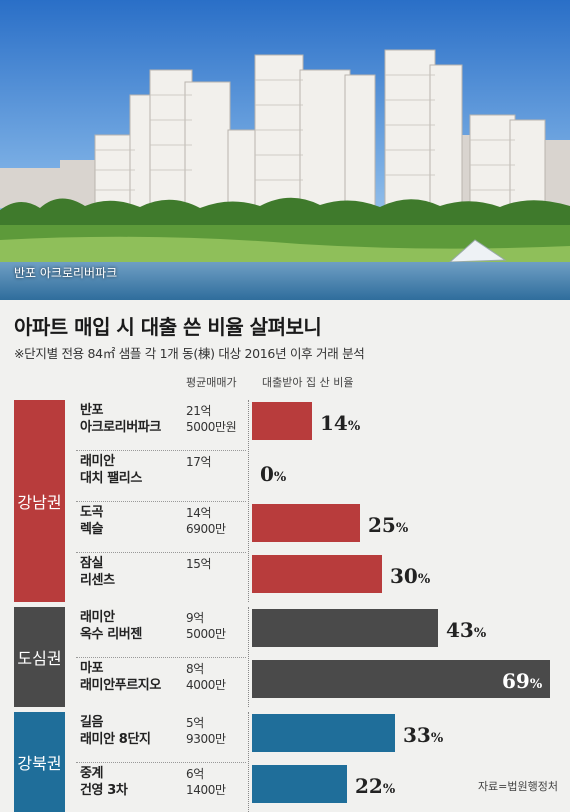  I want to click on avg-price-line: 9300만, so click(206, 739).